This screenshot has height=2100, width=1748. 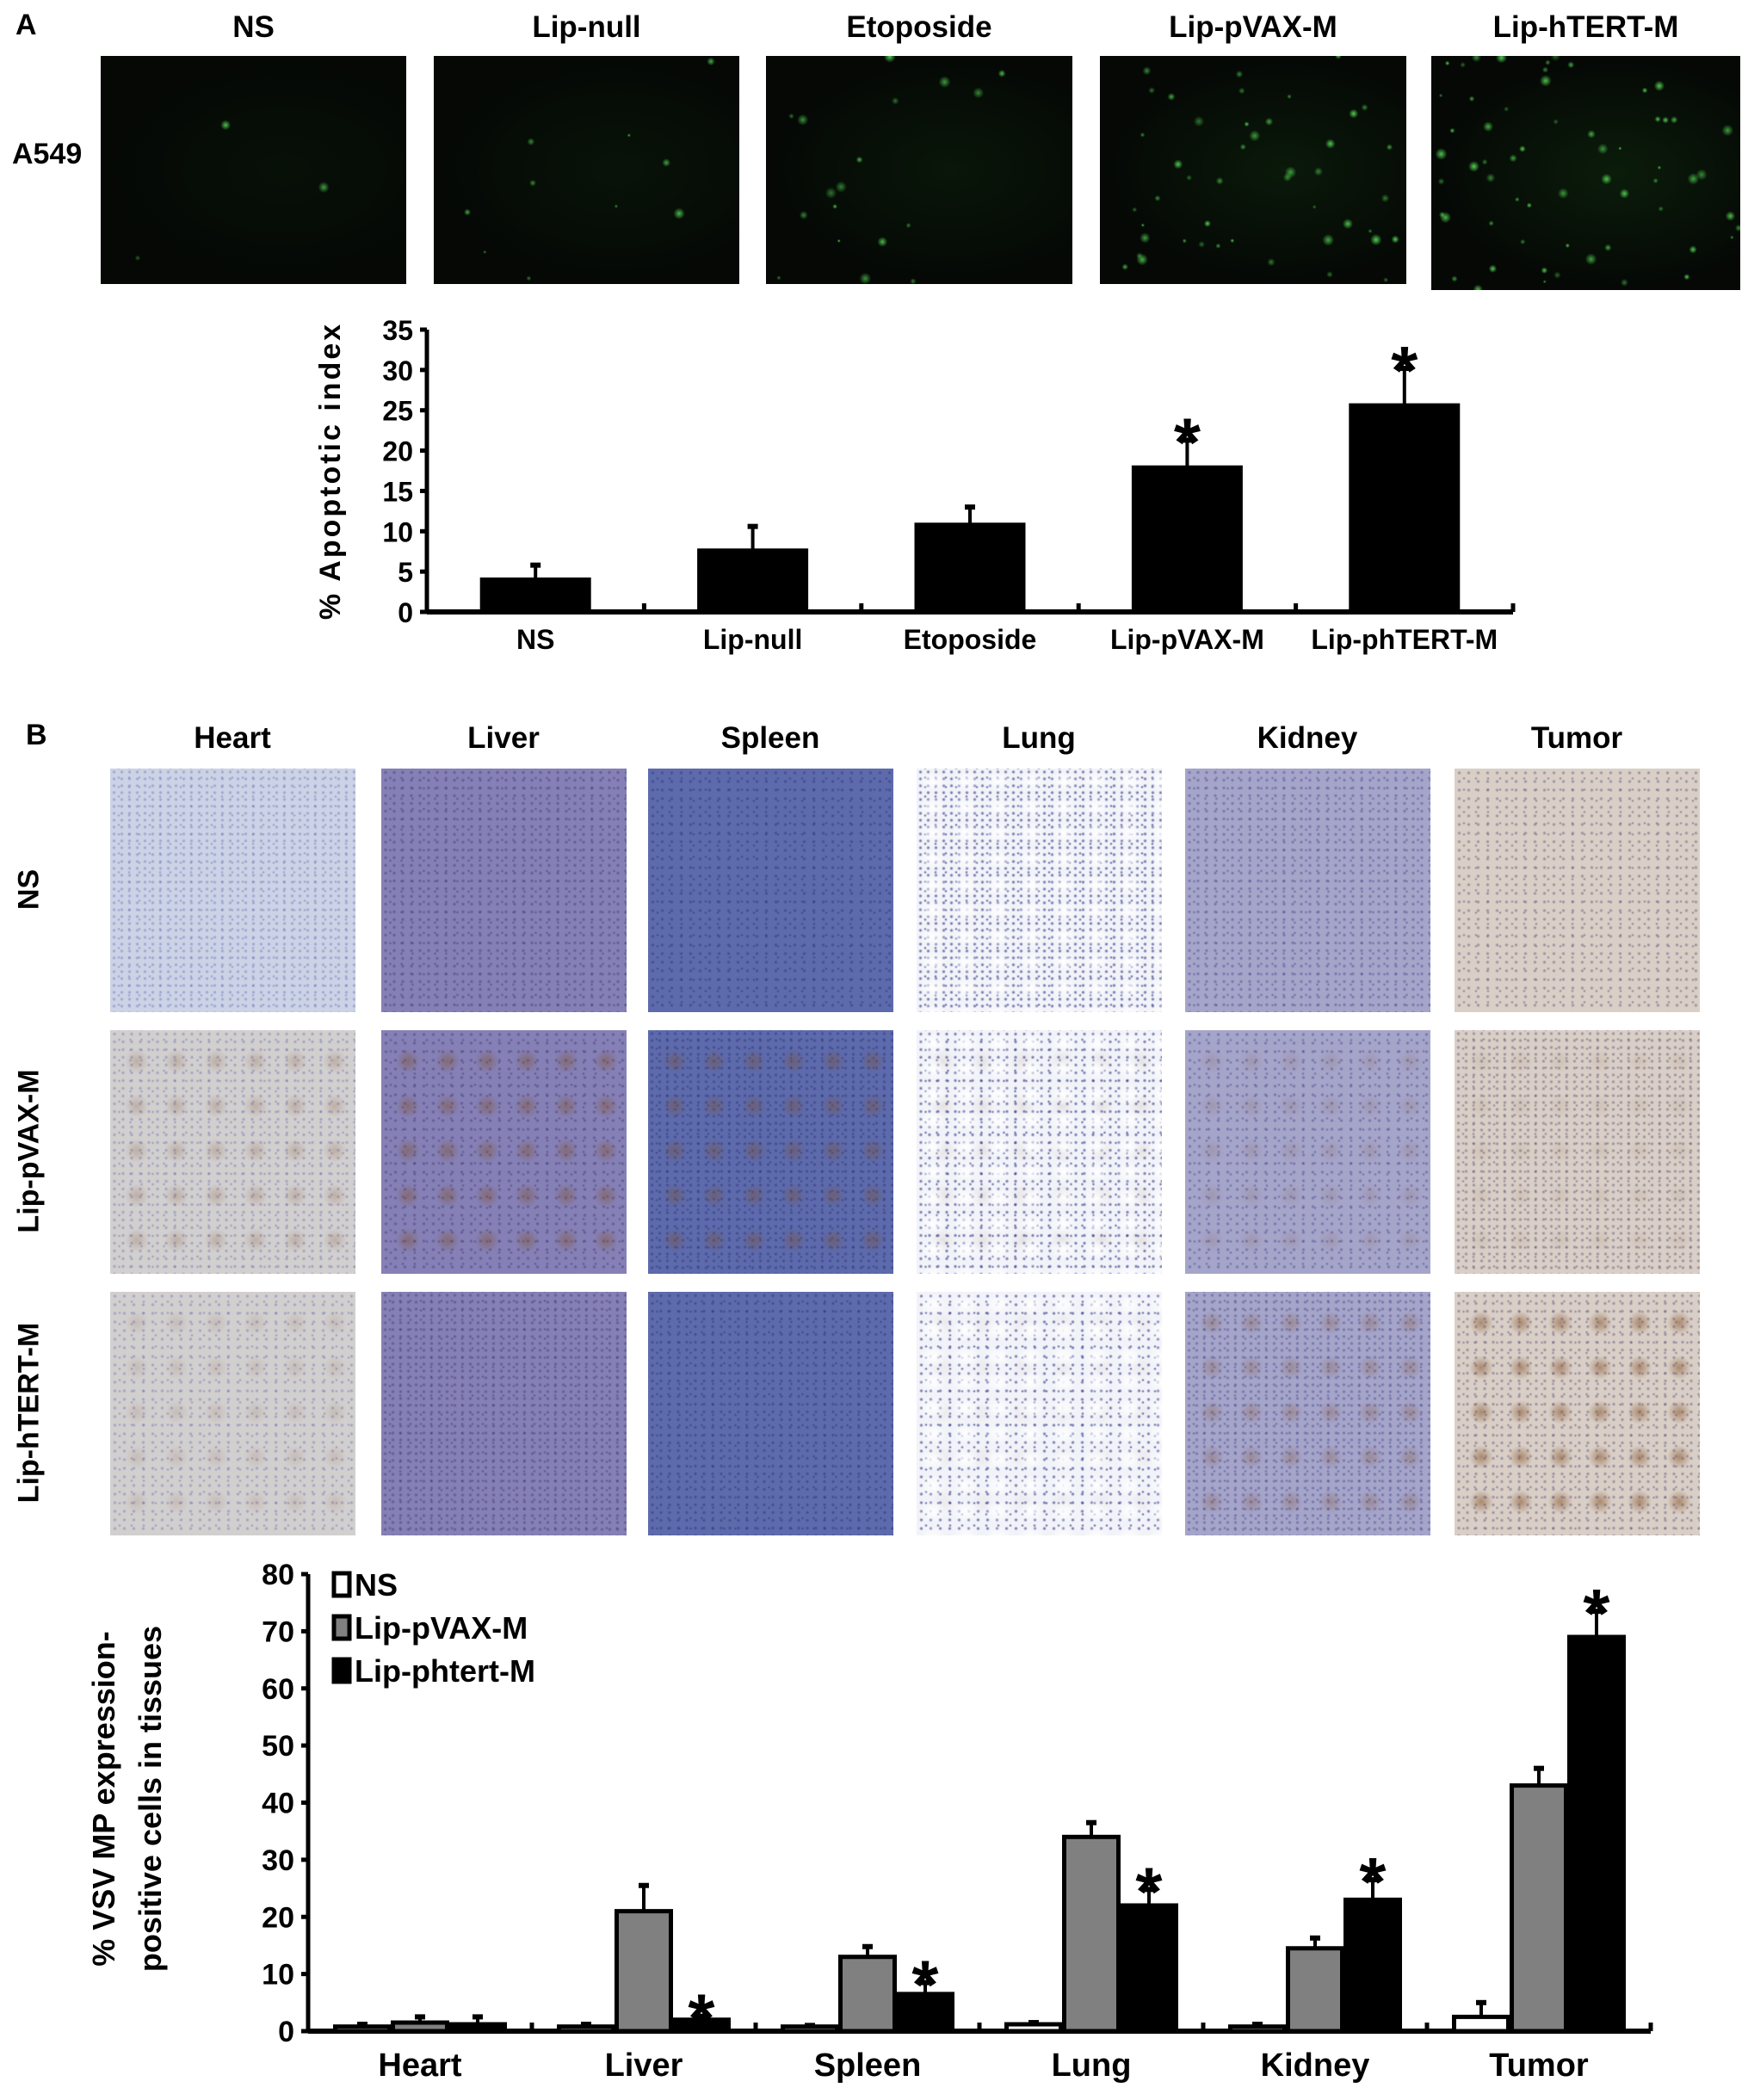 I want to click on legend: NS Lip-pVAX-M Lip-phtert-M, so click(x=433, y=1628).